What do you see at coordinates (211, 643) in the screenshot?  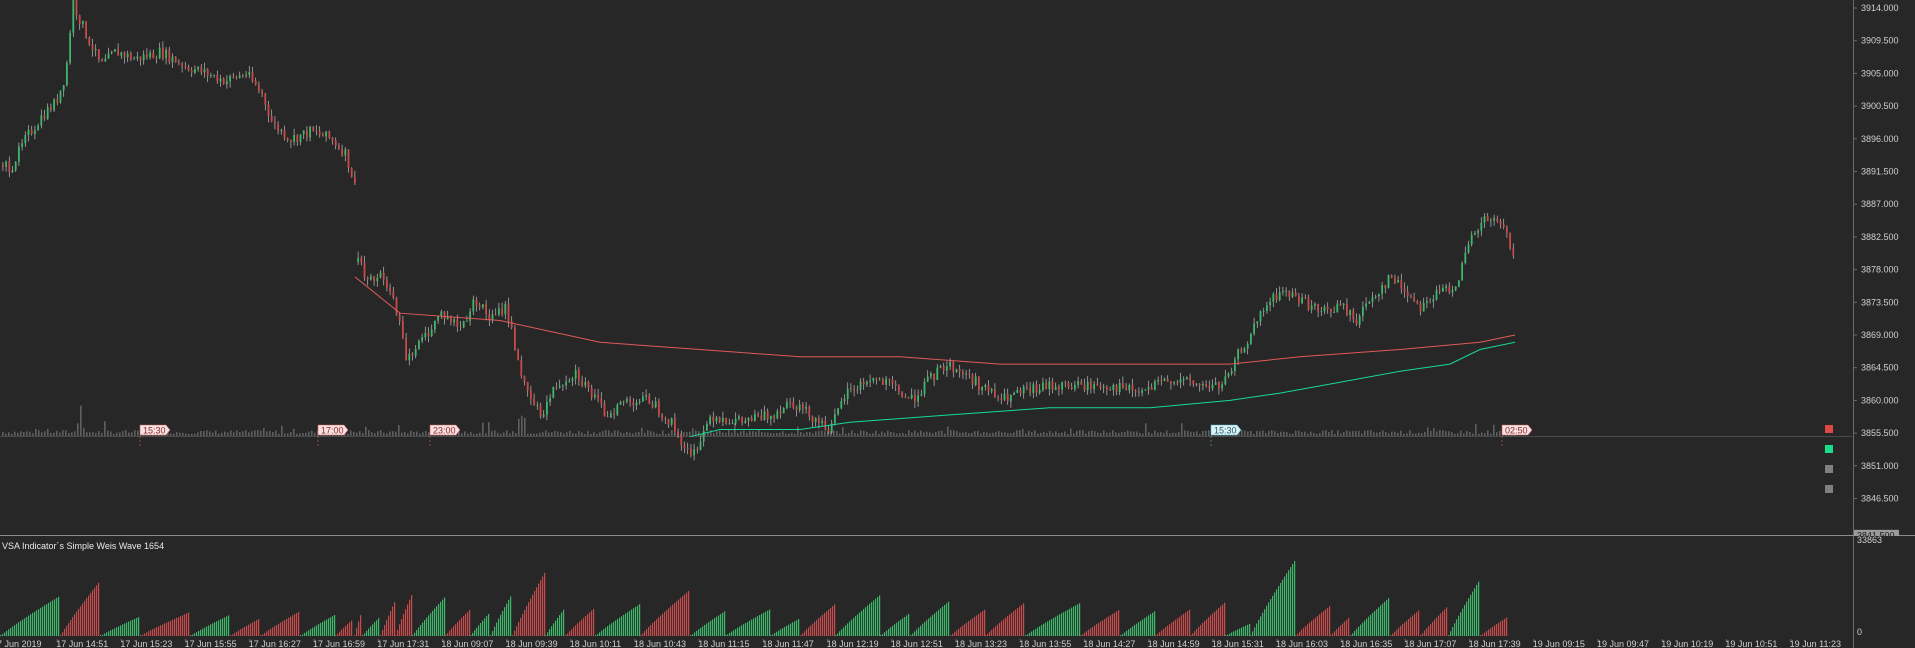 I see `time-tick-label: 17 Jun 15:55` at bounding box center [211, 643].